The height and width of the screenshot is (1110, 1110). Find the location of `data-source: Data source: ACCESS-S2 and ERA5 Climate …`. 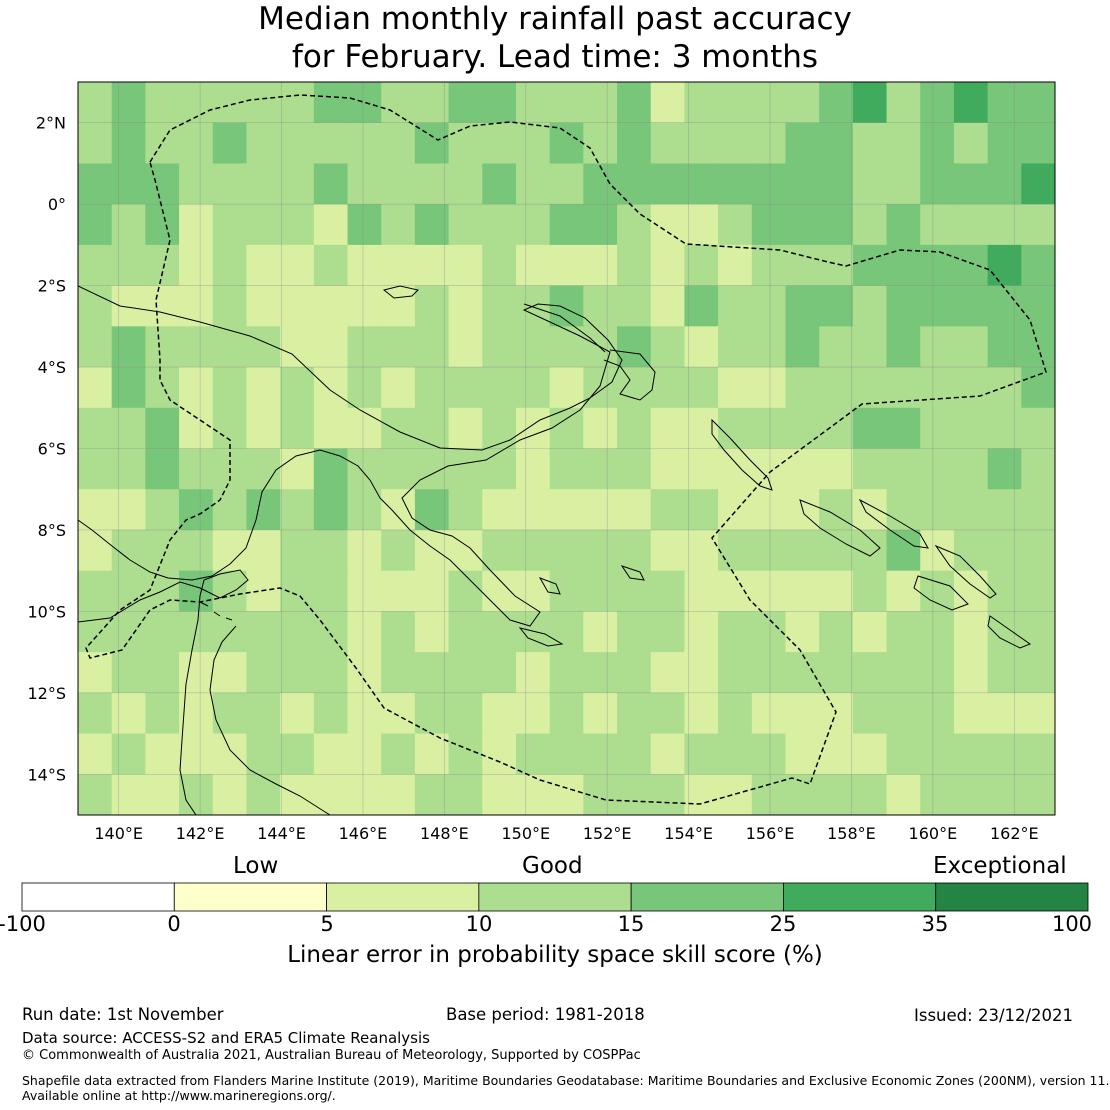

data-source: Data source: ACCESS-S2 and ERA5 Climate … is located at coordinates (226, 1038).